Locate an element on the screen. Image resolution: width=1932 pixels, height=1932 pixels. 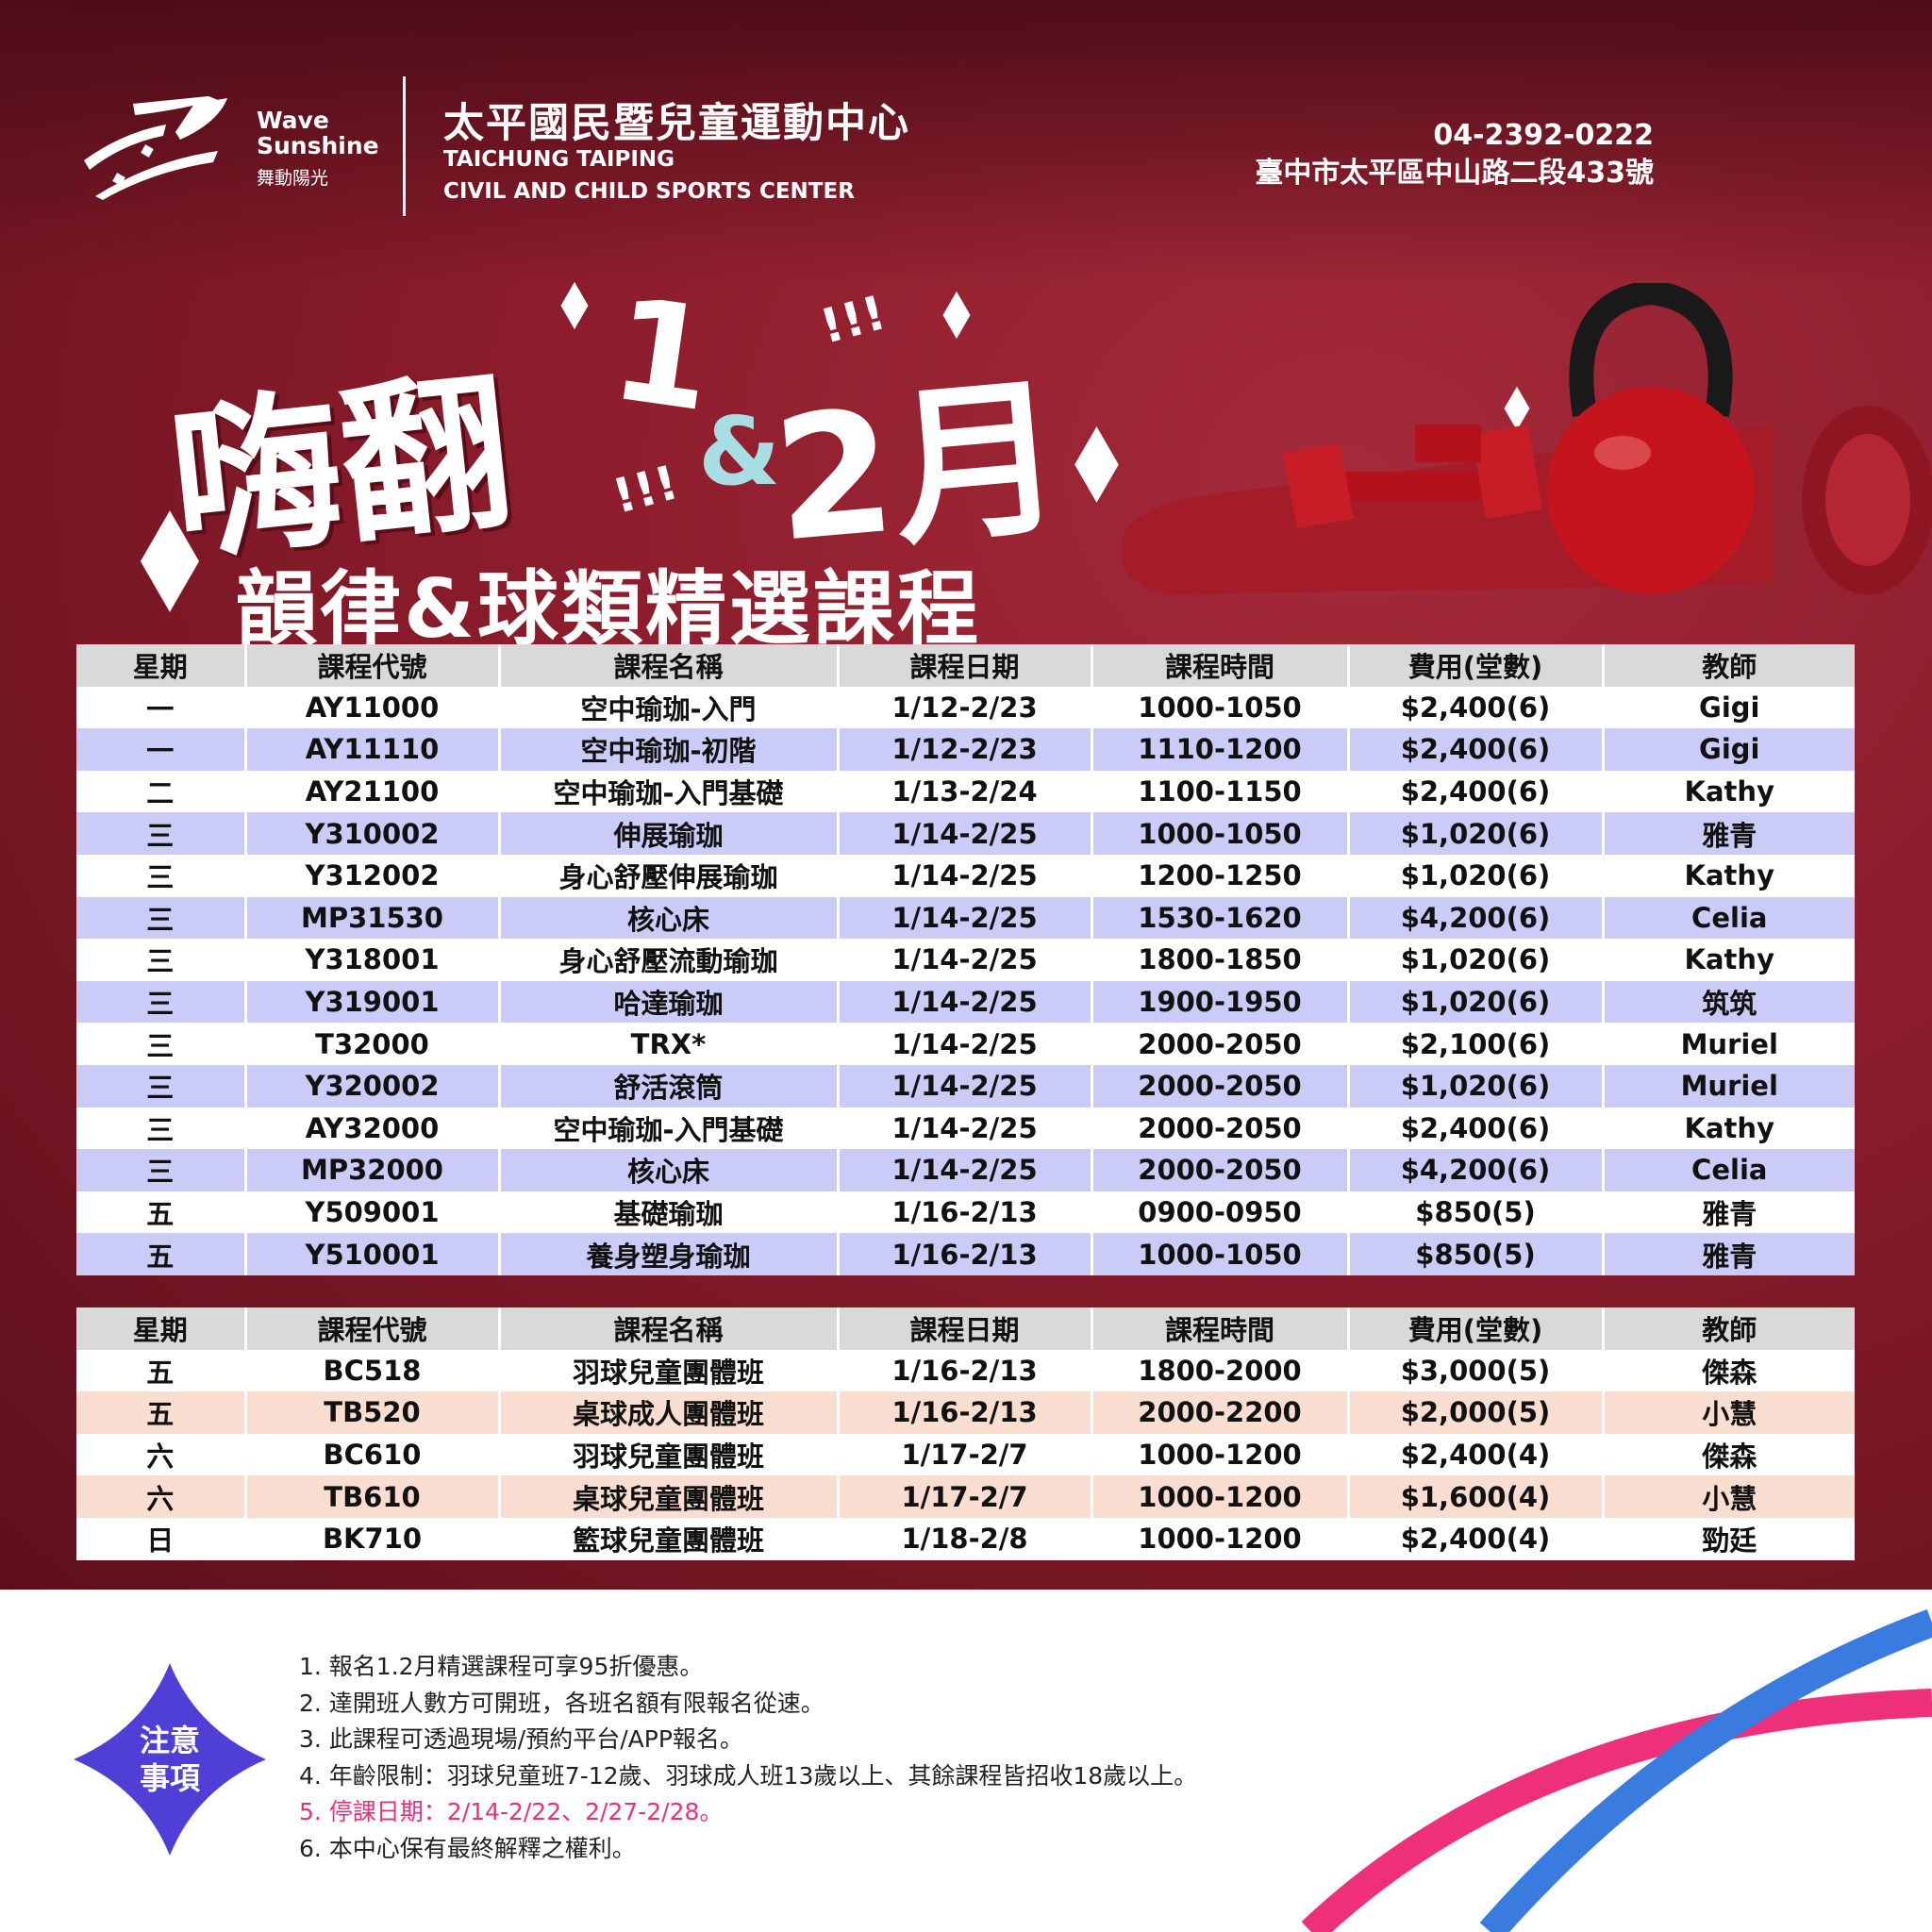
cell-course-code: TB610 is located at coordinates (373, 1496).